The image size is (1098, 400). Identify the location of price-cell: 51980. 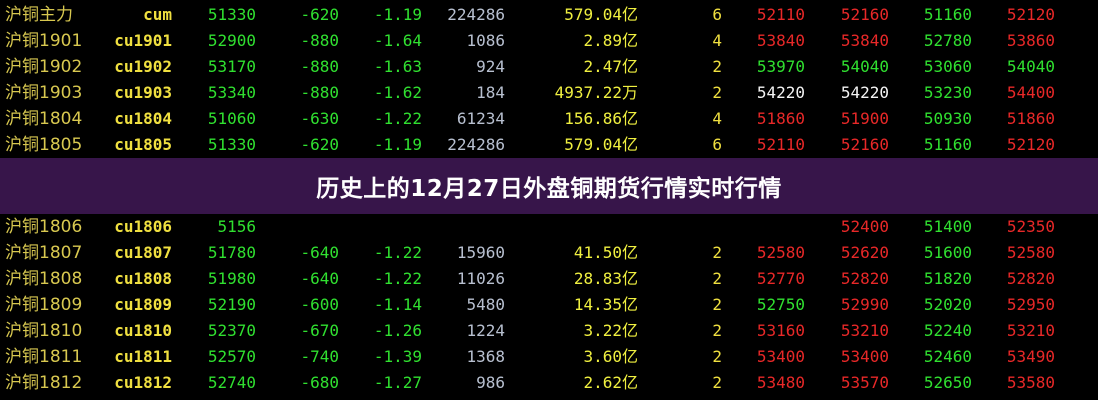
(231, 278).